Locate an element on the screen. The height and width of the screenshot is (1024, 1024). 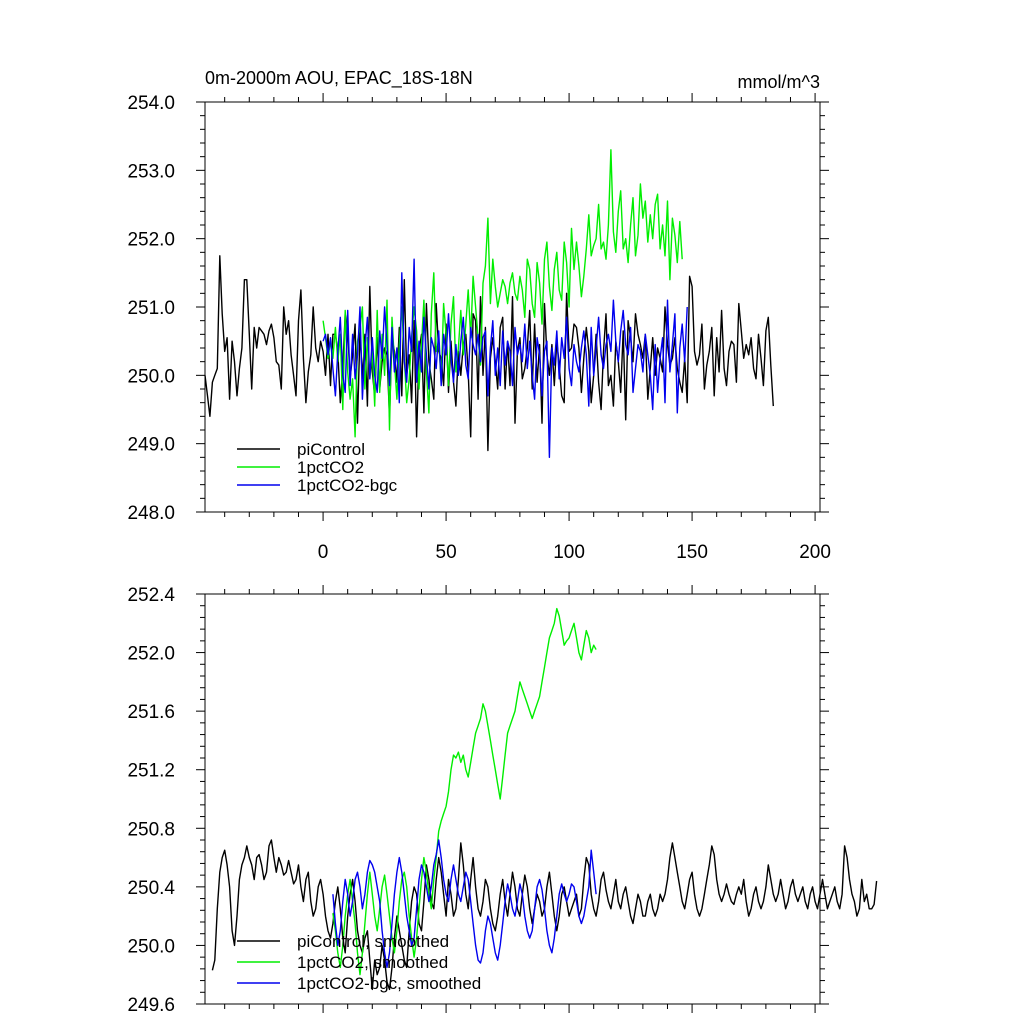
x-tick-label: 150 is located at coordinates (692, 552).